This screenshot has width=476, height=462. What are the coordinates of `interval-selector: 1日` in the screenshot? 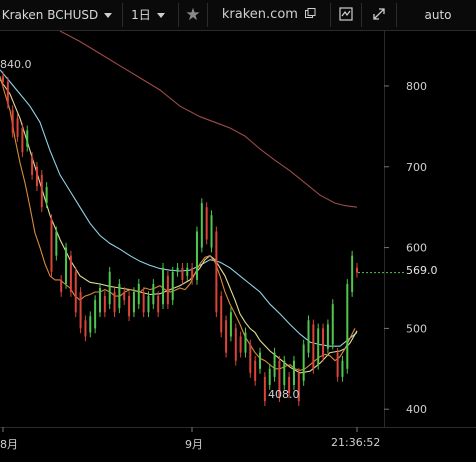 It's located at (148, 15).